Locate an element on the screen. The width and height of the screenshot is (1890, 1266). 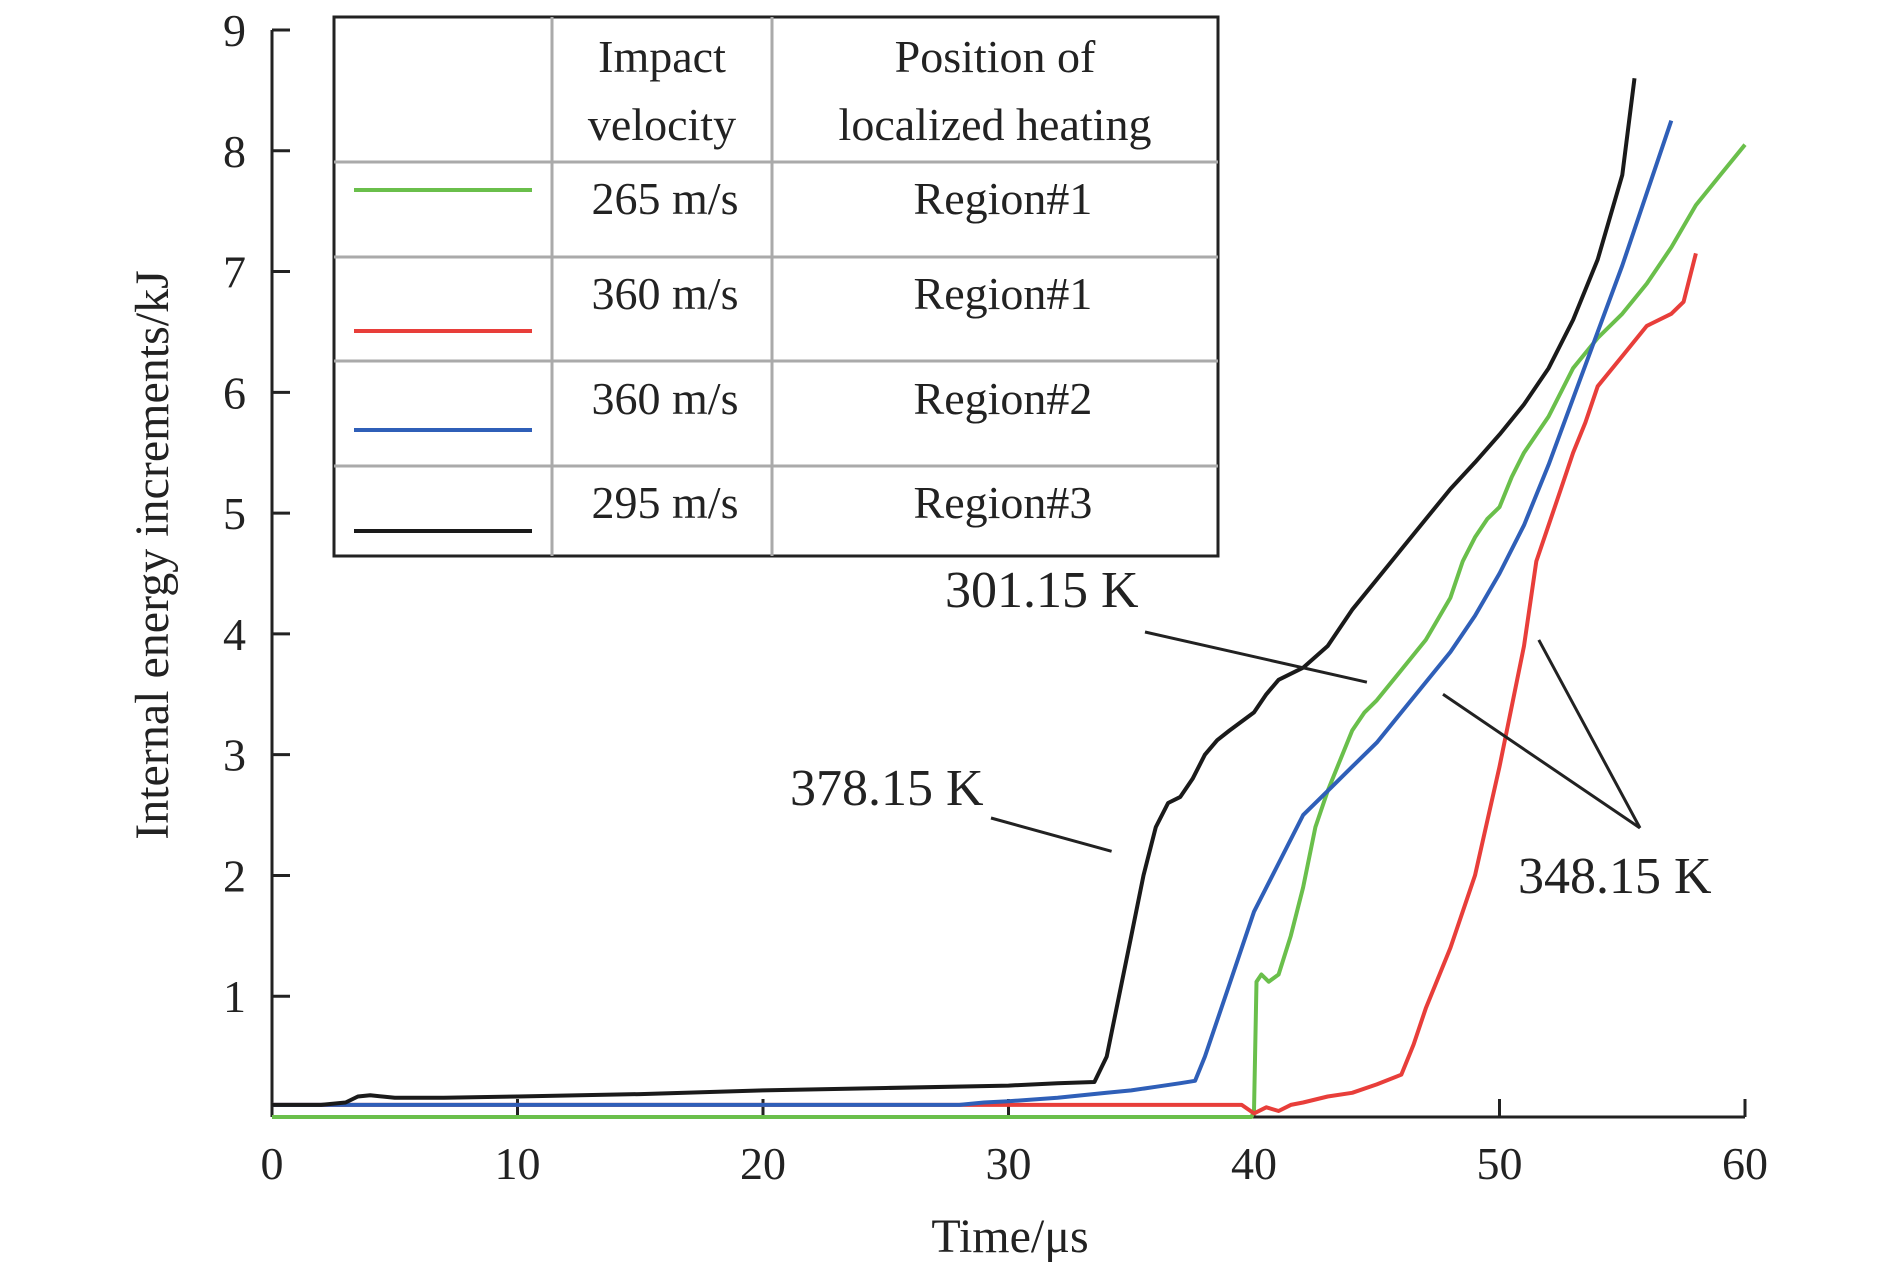
y-tick-label: 1 is located at coordinates (234, 996).